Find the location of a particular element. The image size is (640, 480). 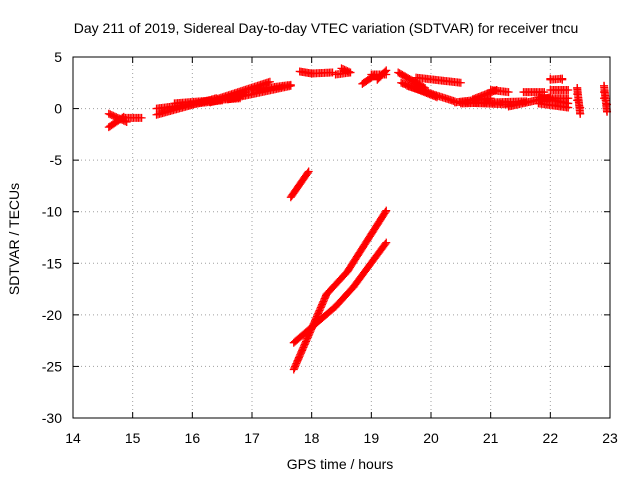

x-tick-label: 15 is located at coordinates (133, 438).